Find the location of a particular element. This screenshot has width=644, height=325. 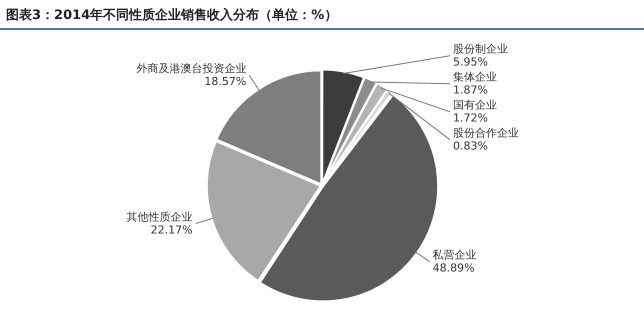

slice-label: 私营企业 is located at coordinates (454, 255).